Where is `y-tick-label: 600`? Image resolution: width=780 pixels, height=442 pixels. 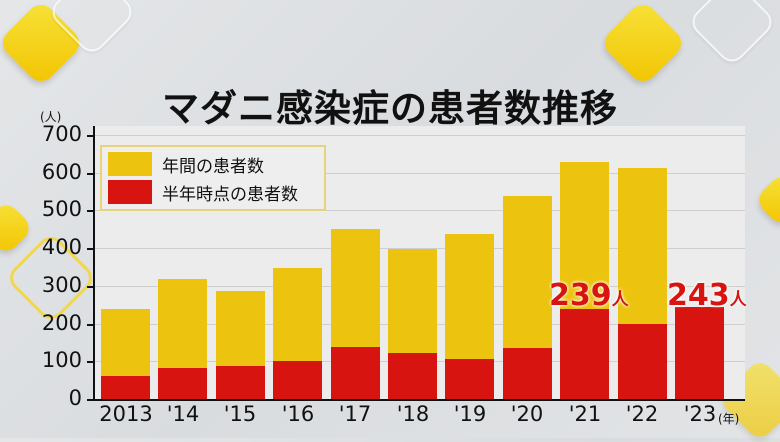
y-tick-label: 600 is located at coordinates (61, 172).